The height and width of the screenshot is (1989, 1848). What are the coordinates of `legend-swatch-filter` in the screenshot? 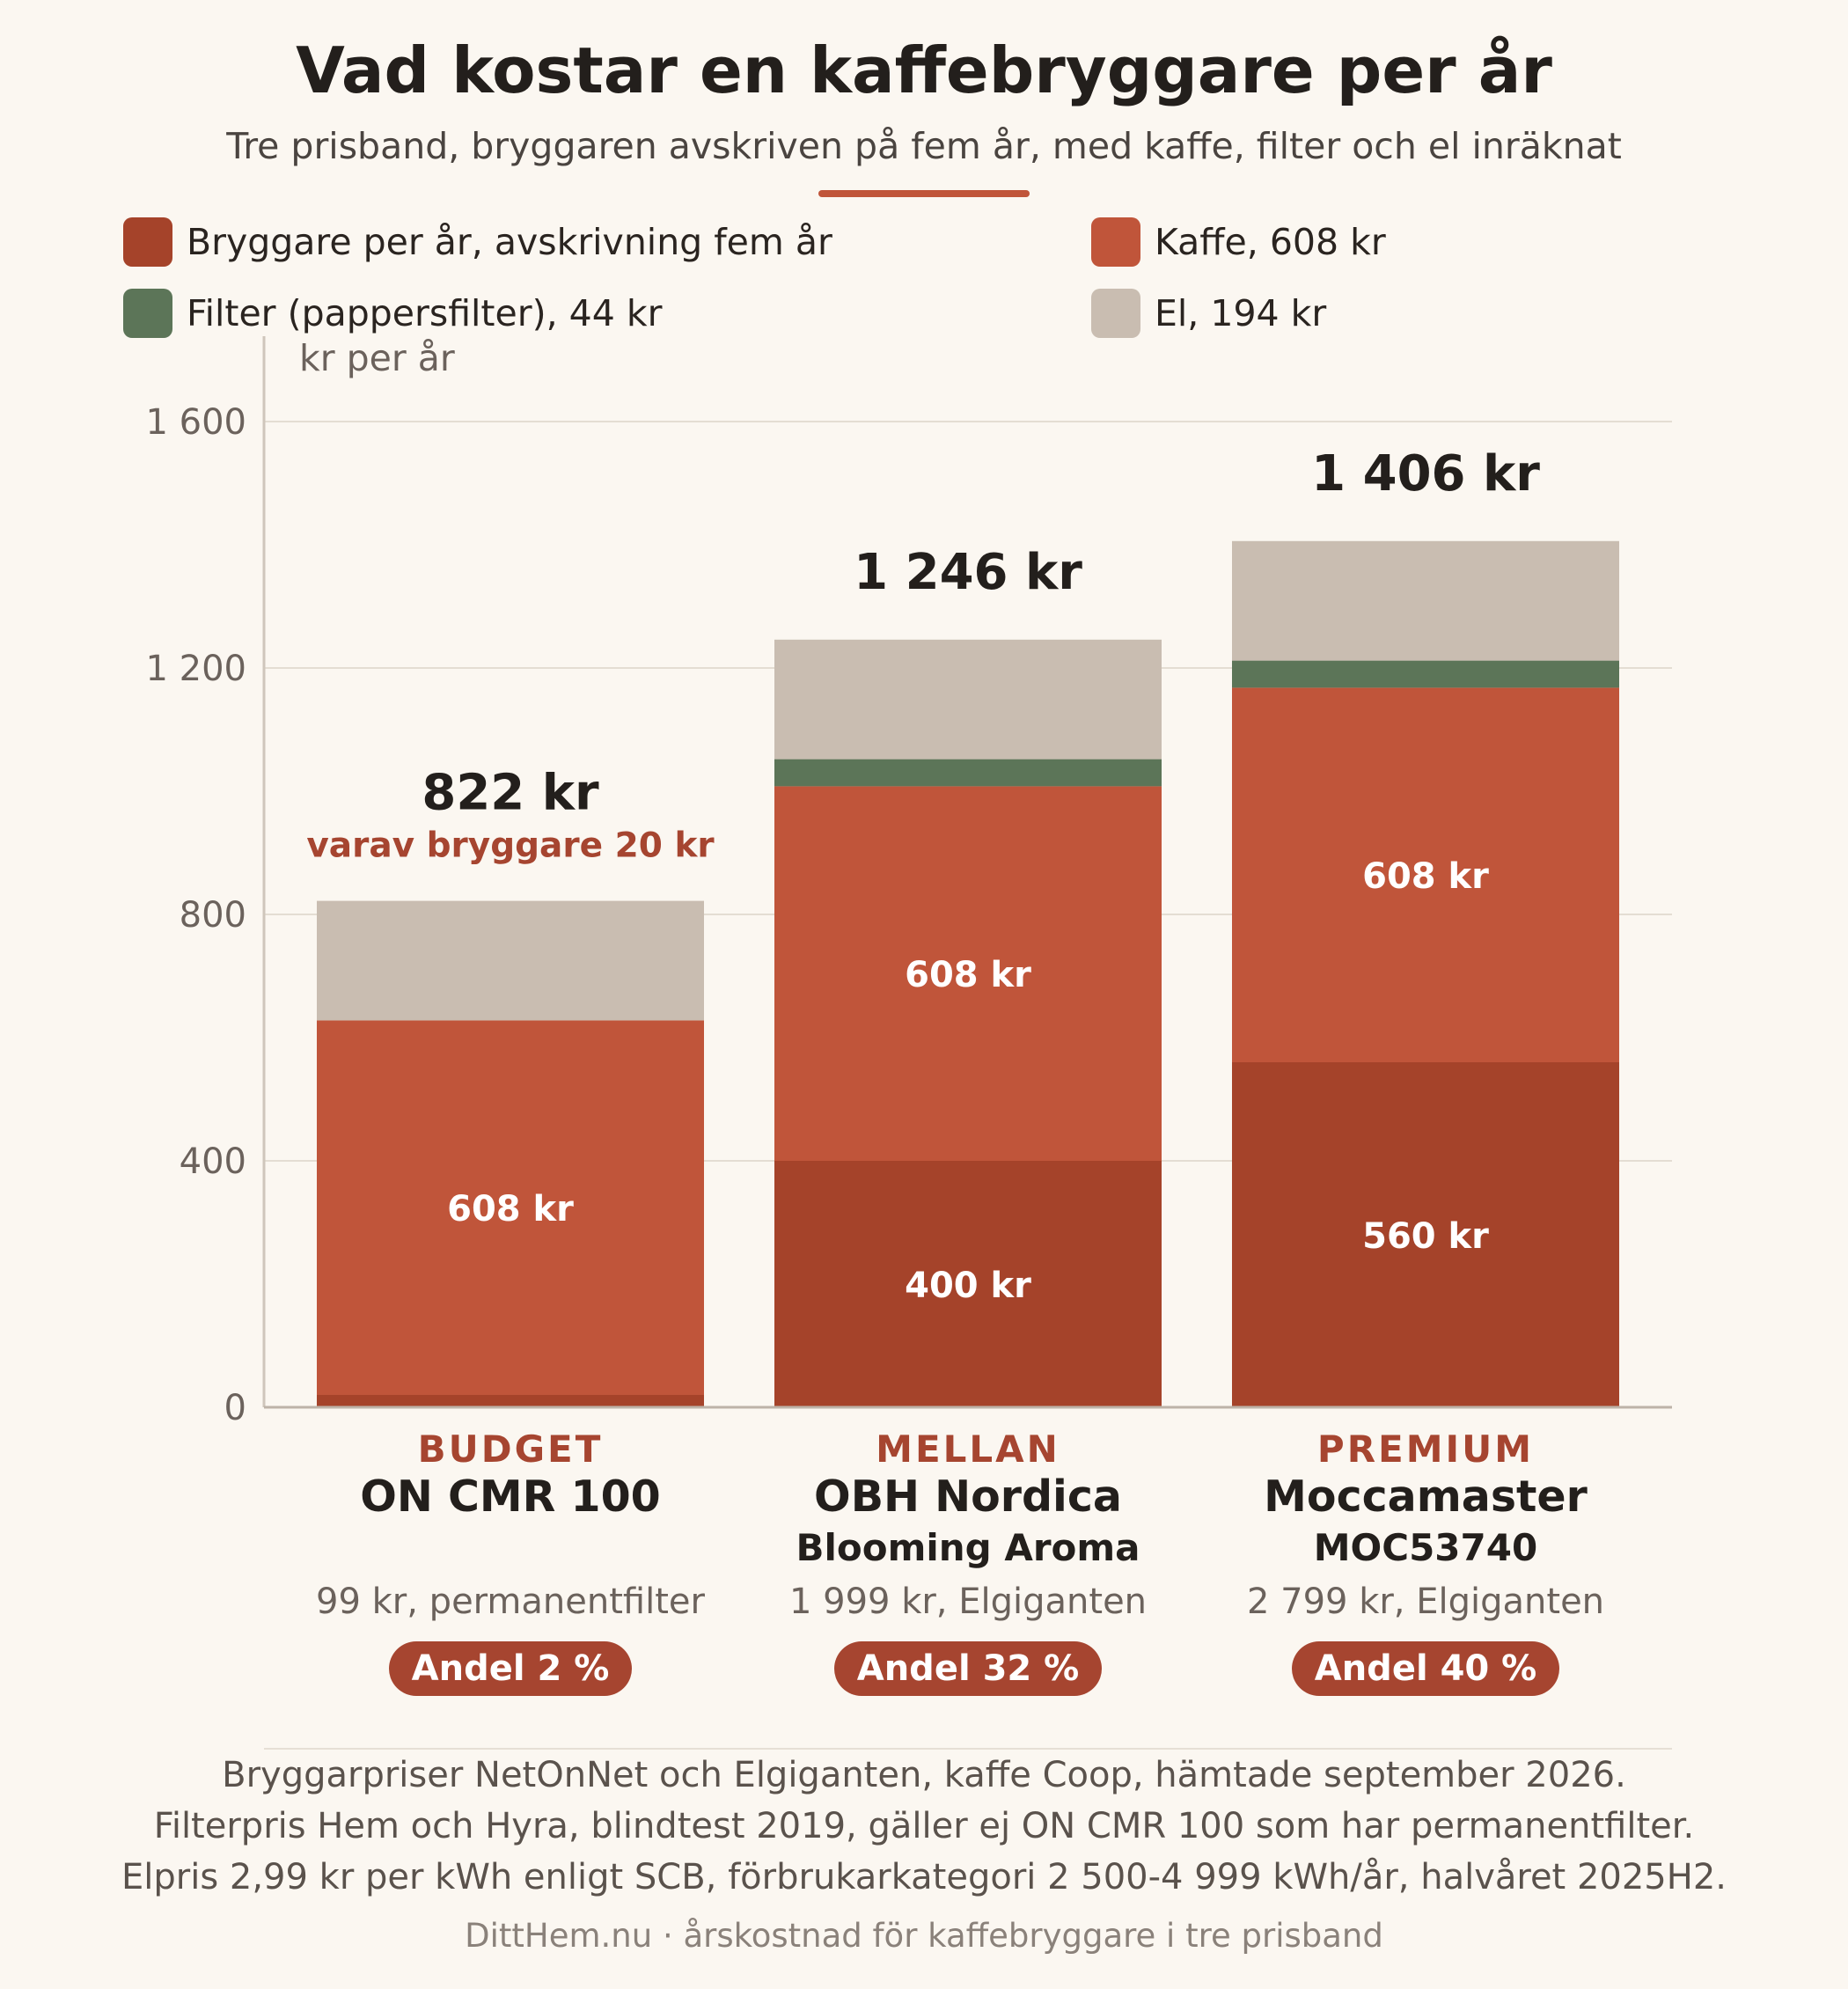 It's located at (147, 313).